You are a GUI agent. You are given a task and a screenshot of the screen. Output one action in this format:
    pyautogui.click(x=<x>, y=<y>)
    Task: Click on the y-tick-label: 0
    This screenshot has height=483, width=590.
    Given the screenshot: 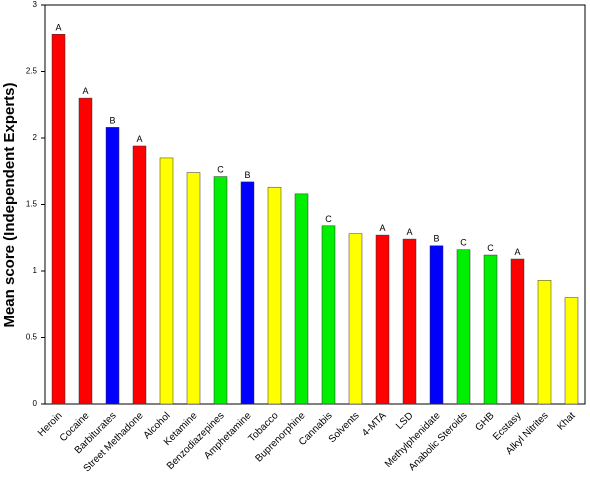 What is the action you would take?
    pyautogui.click(x=35, y=403)
    